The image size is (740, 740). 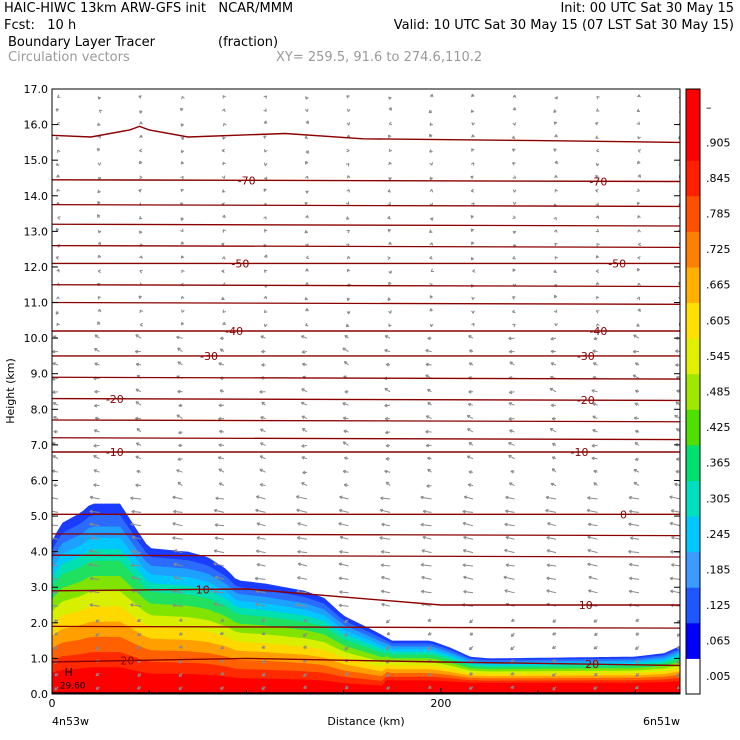 What do you see at coordinates (36, 160) in the screenshot?
I see `y-tick-label: 15.0` at bounding box center [36, 160].